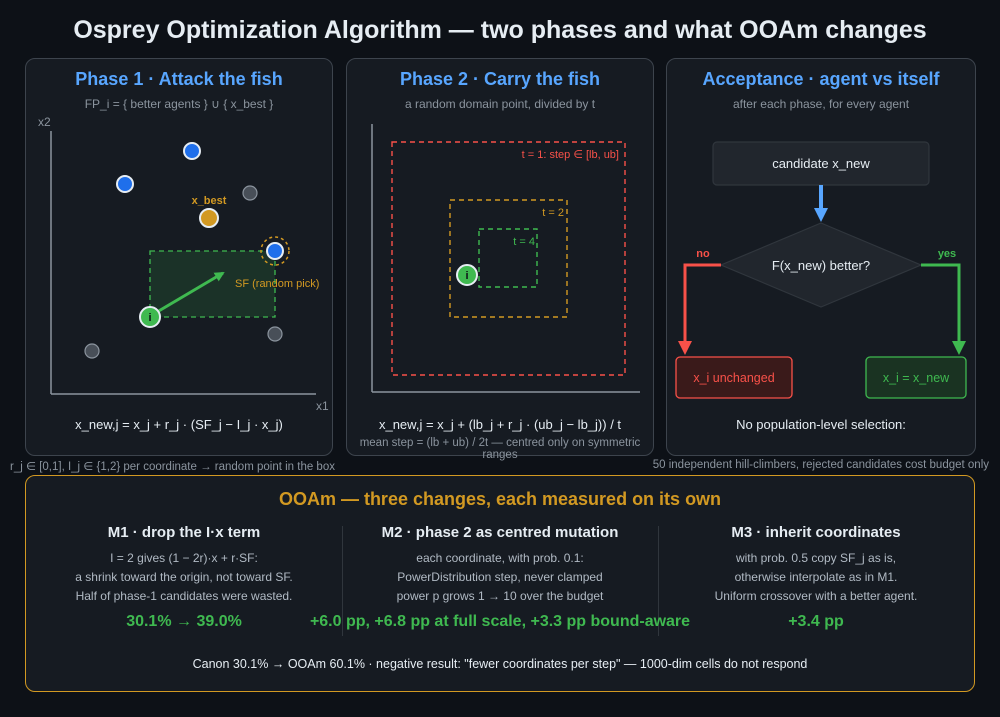  What do you see at coordinates (947, 254) in the screenshot?
I see `yes-label: yes` at bounding box center [947, 254].